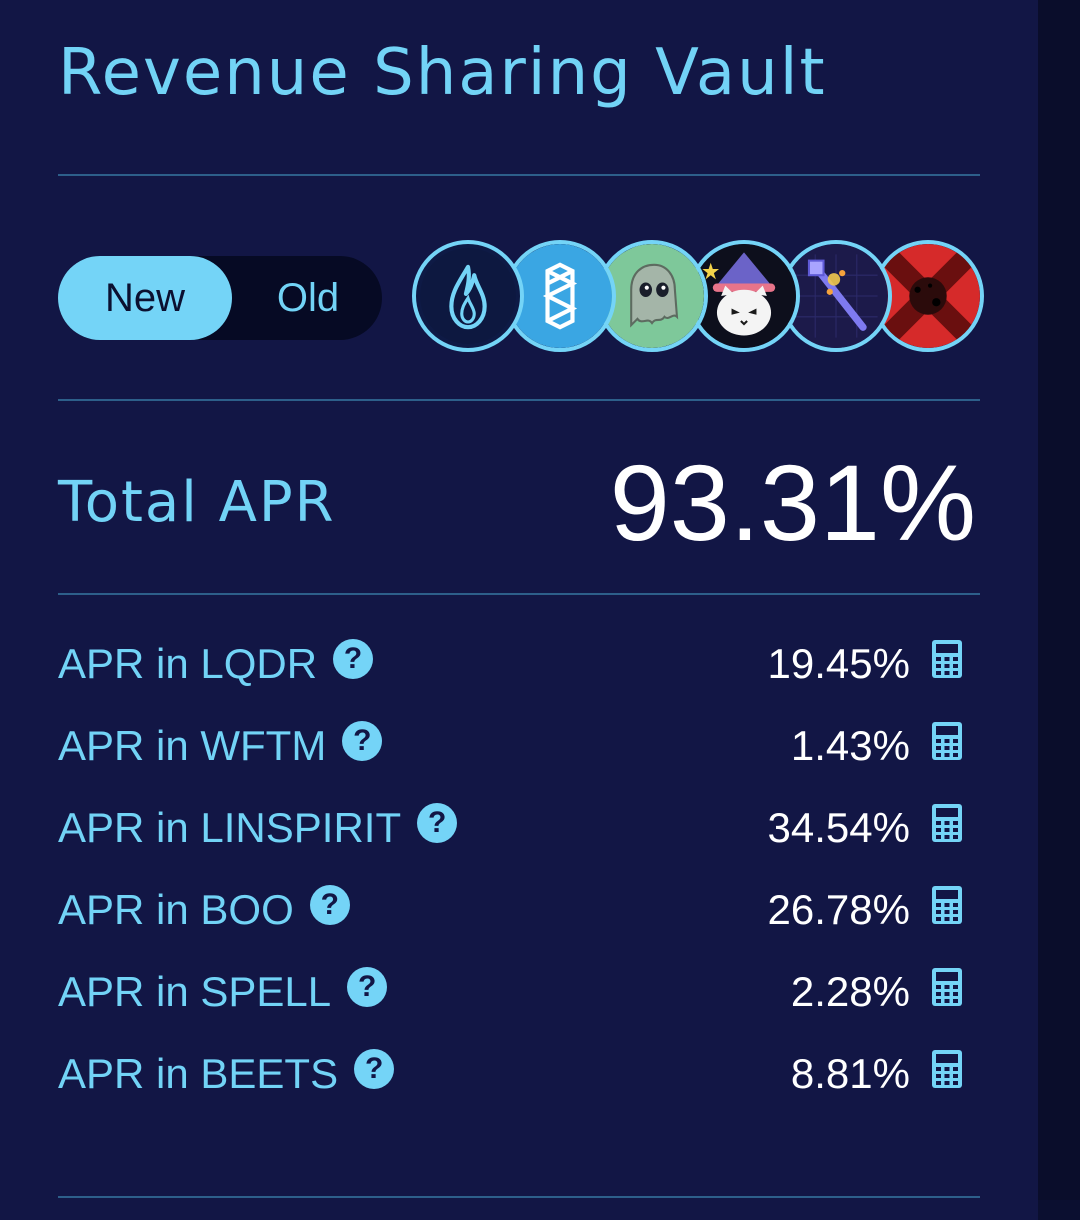 This screenshot has height=1220, width=1080. What do you see at coordinates (838, 663) in the screenshot?
I see `apr-value: 19.45%` at bounding box center [838, 663].